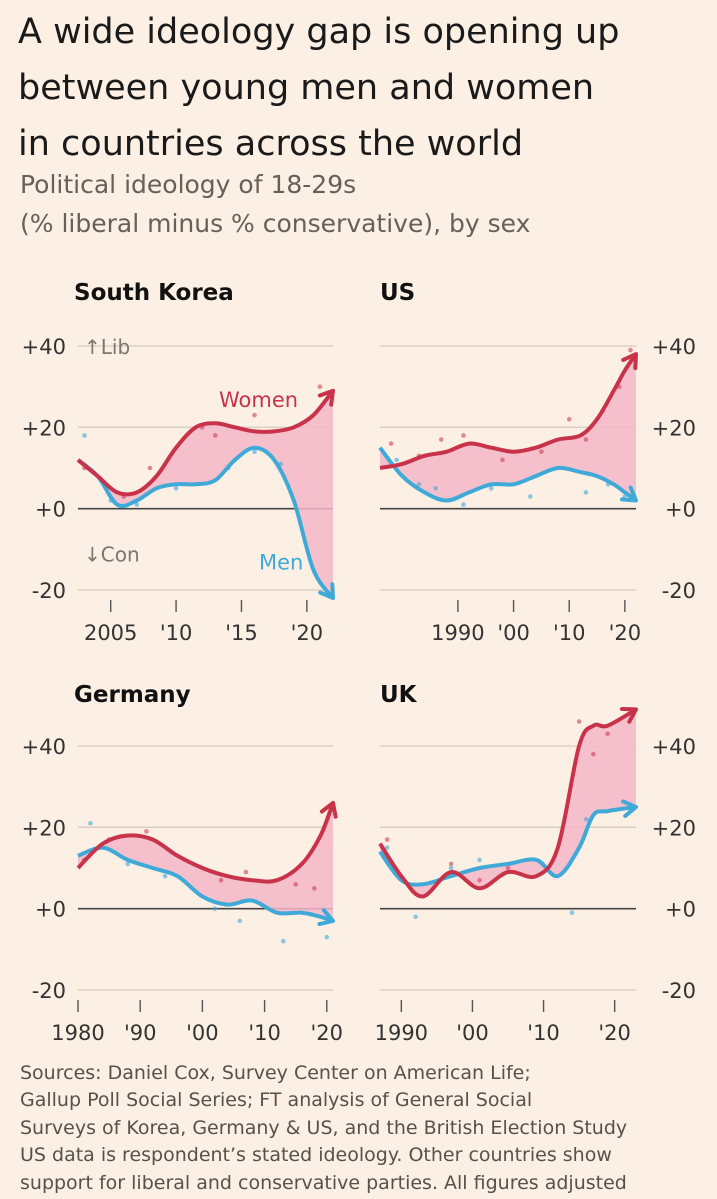  I want to click on chart-panel-4: UK +40 +20 +0 -20 1990 '00 '10 '20, so click(535, 863).